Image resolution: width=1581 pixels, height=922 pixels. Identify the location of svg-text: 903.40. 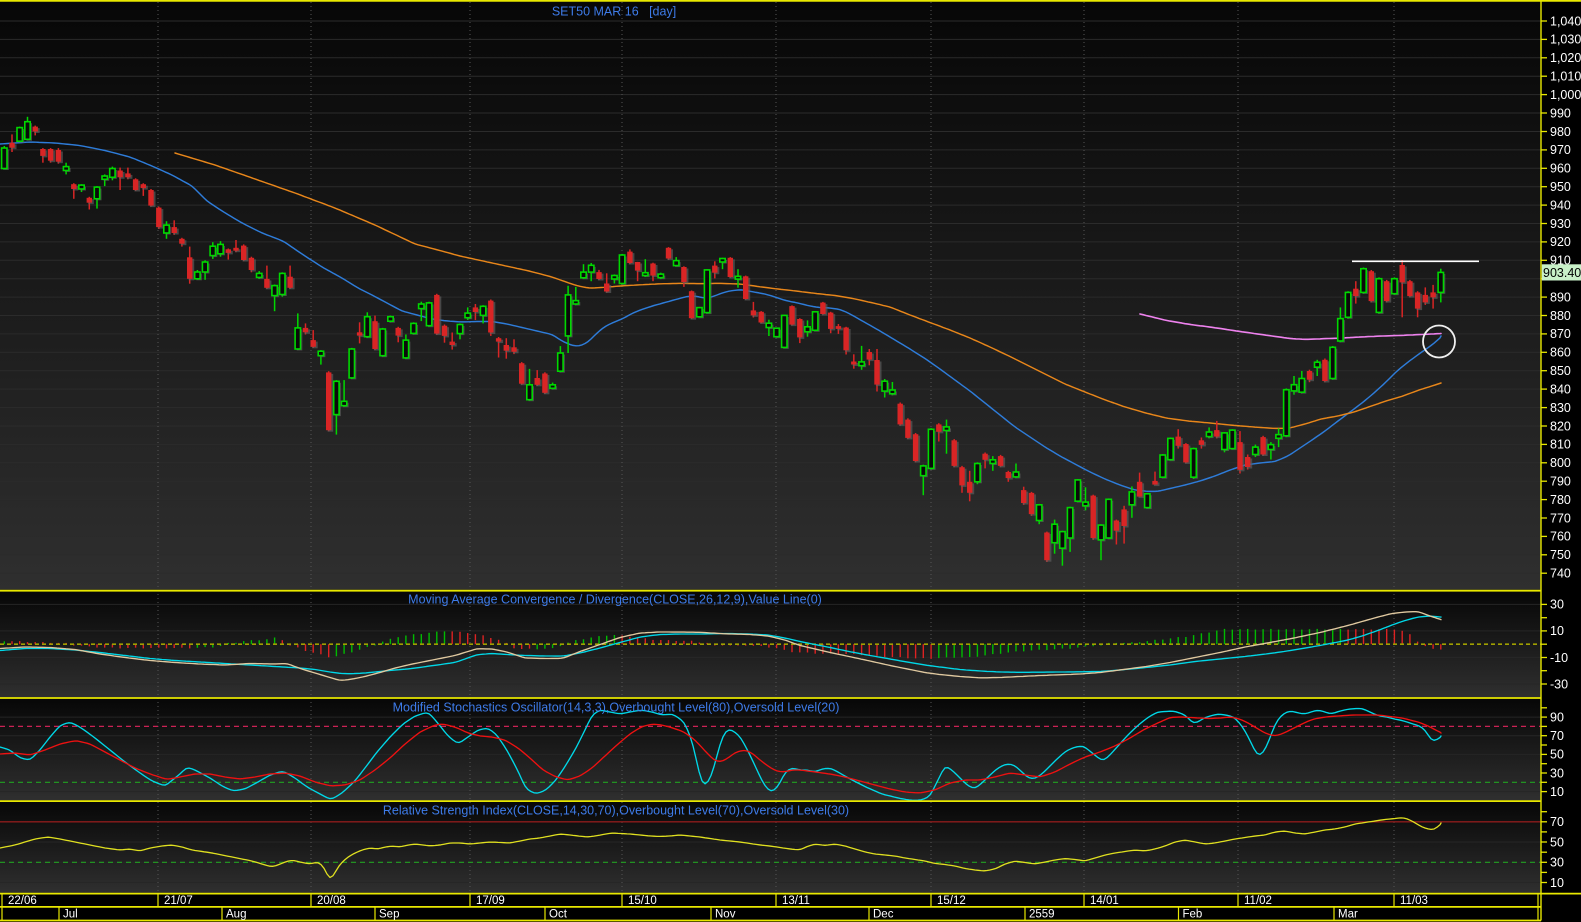
(1562, 273).